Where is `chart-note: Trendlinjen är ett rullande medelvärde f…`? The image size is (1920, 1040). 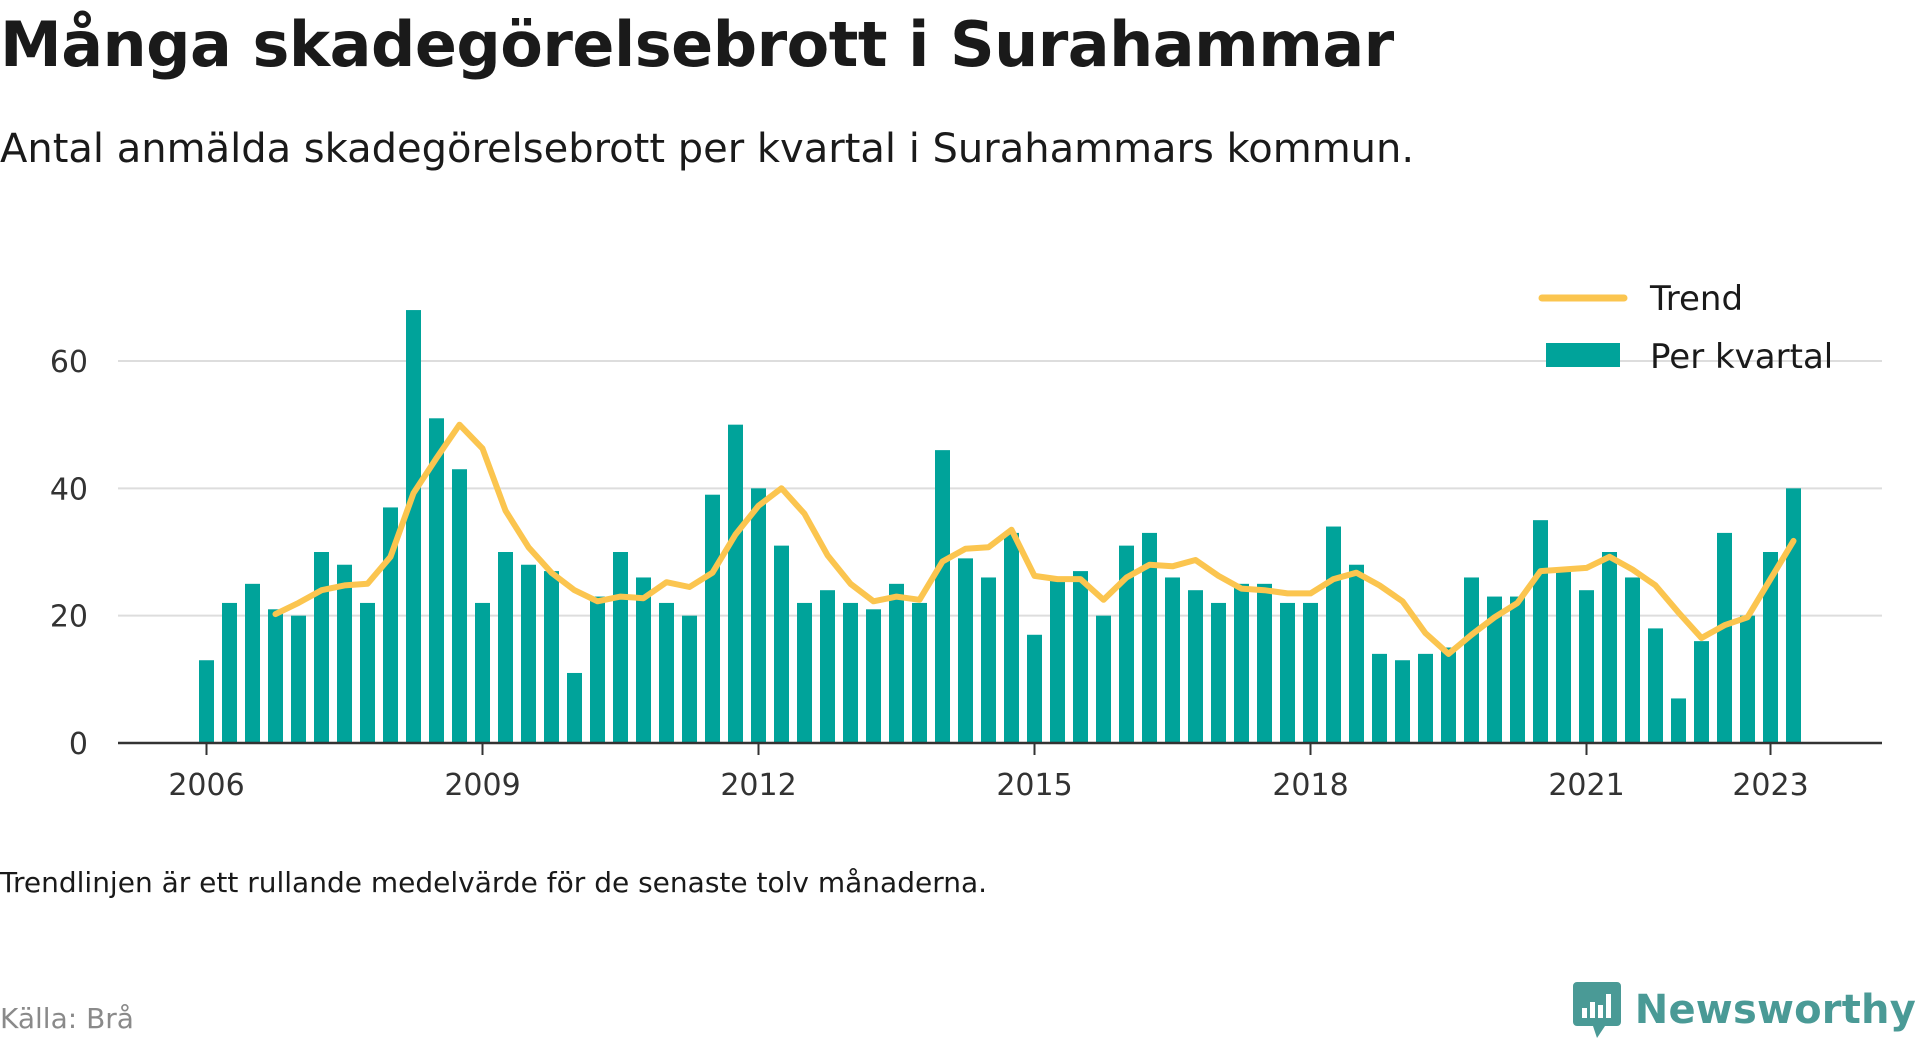
chart-note: Trendlinjen är ett rullande medelvärde f… is located at coordinates (494, 882).